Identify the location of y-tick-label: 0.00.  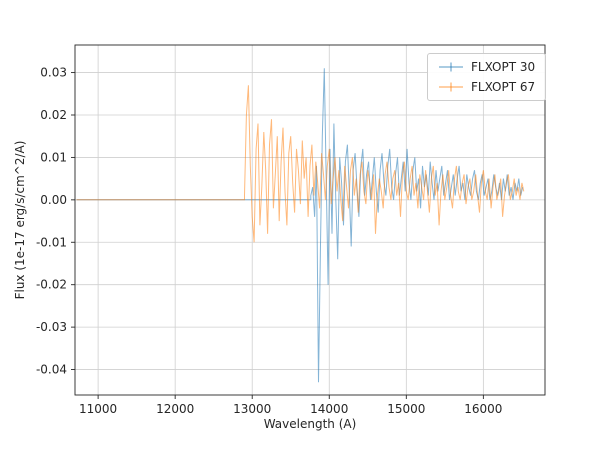
(53, 200).